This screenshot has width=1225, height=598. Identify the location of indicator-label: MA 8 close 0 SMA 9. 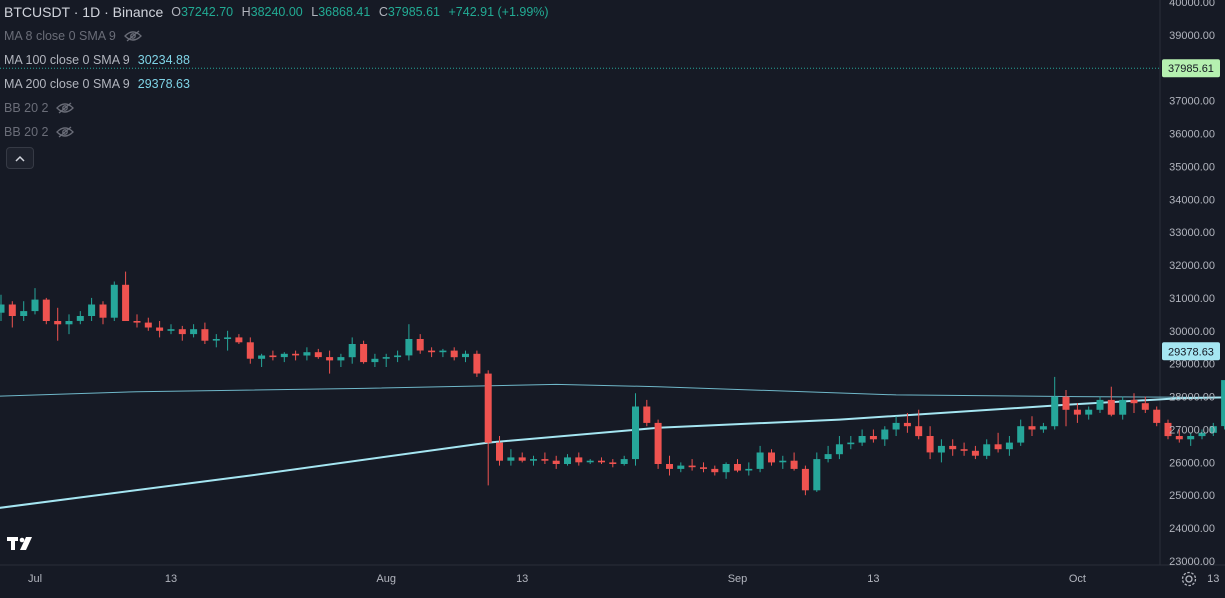
(60, 36).